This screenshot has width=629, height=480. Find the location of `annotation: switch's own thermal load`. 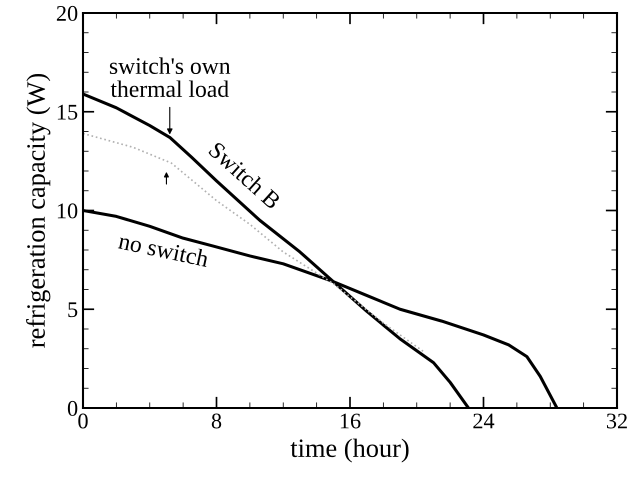

annotation: switch's own thermal load is located at coordinates (170, 77).